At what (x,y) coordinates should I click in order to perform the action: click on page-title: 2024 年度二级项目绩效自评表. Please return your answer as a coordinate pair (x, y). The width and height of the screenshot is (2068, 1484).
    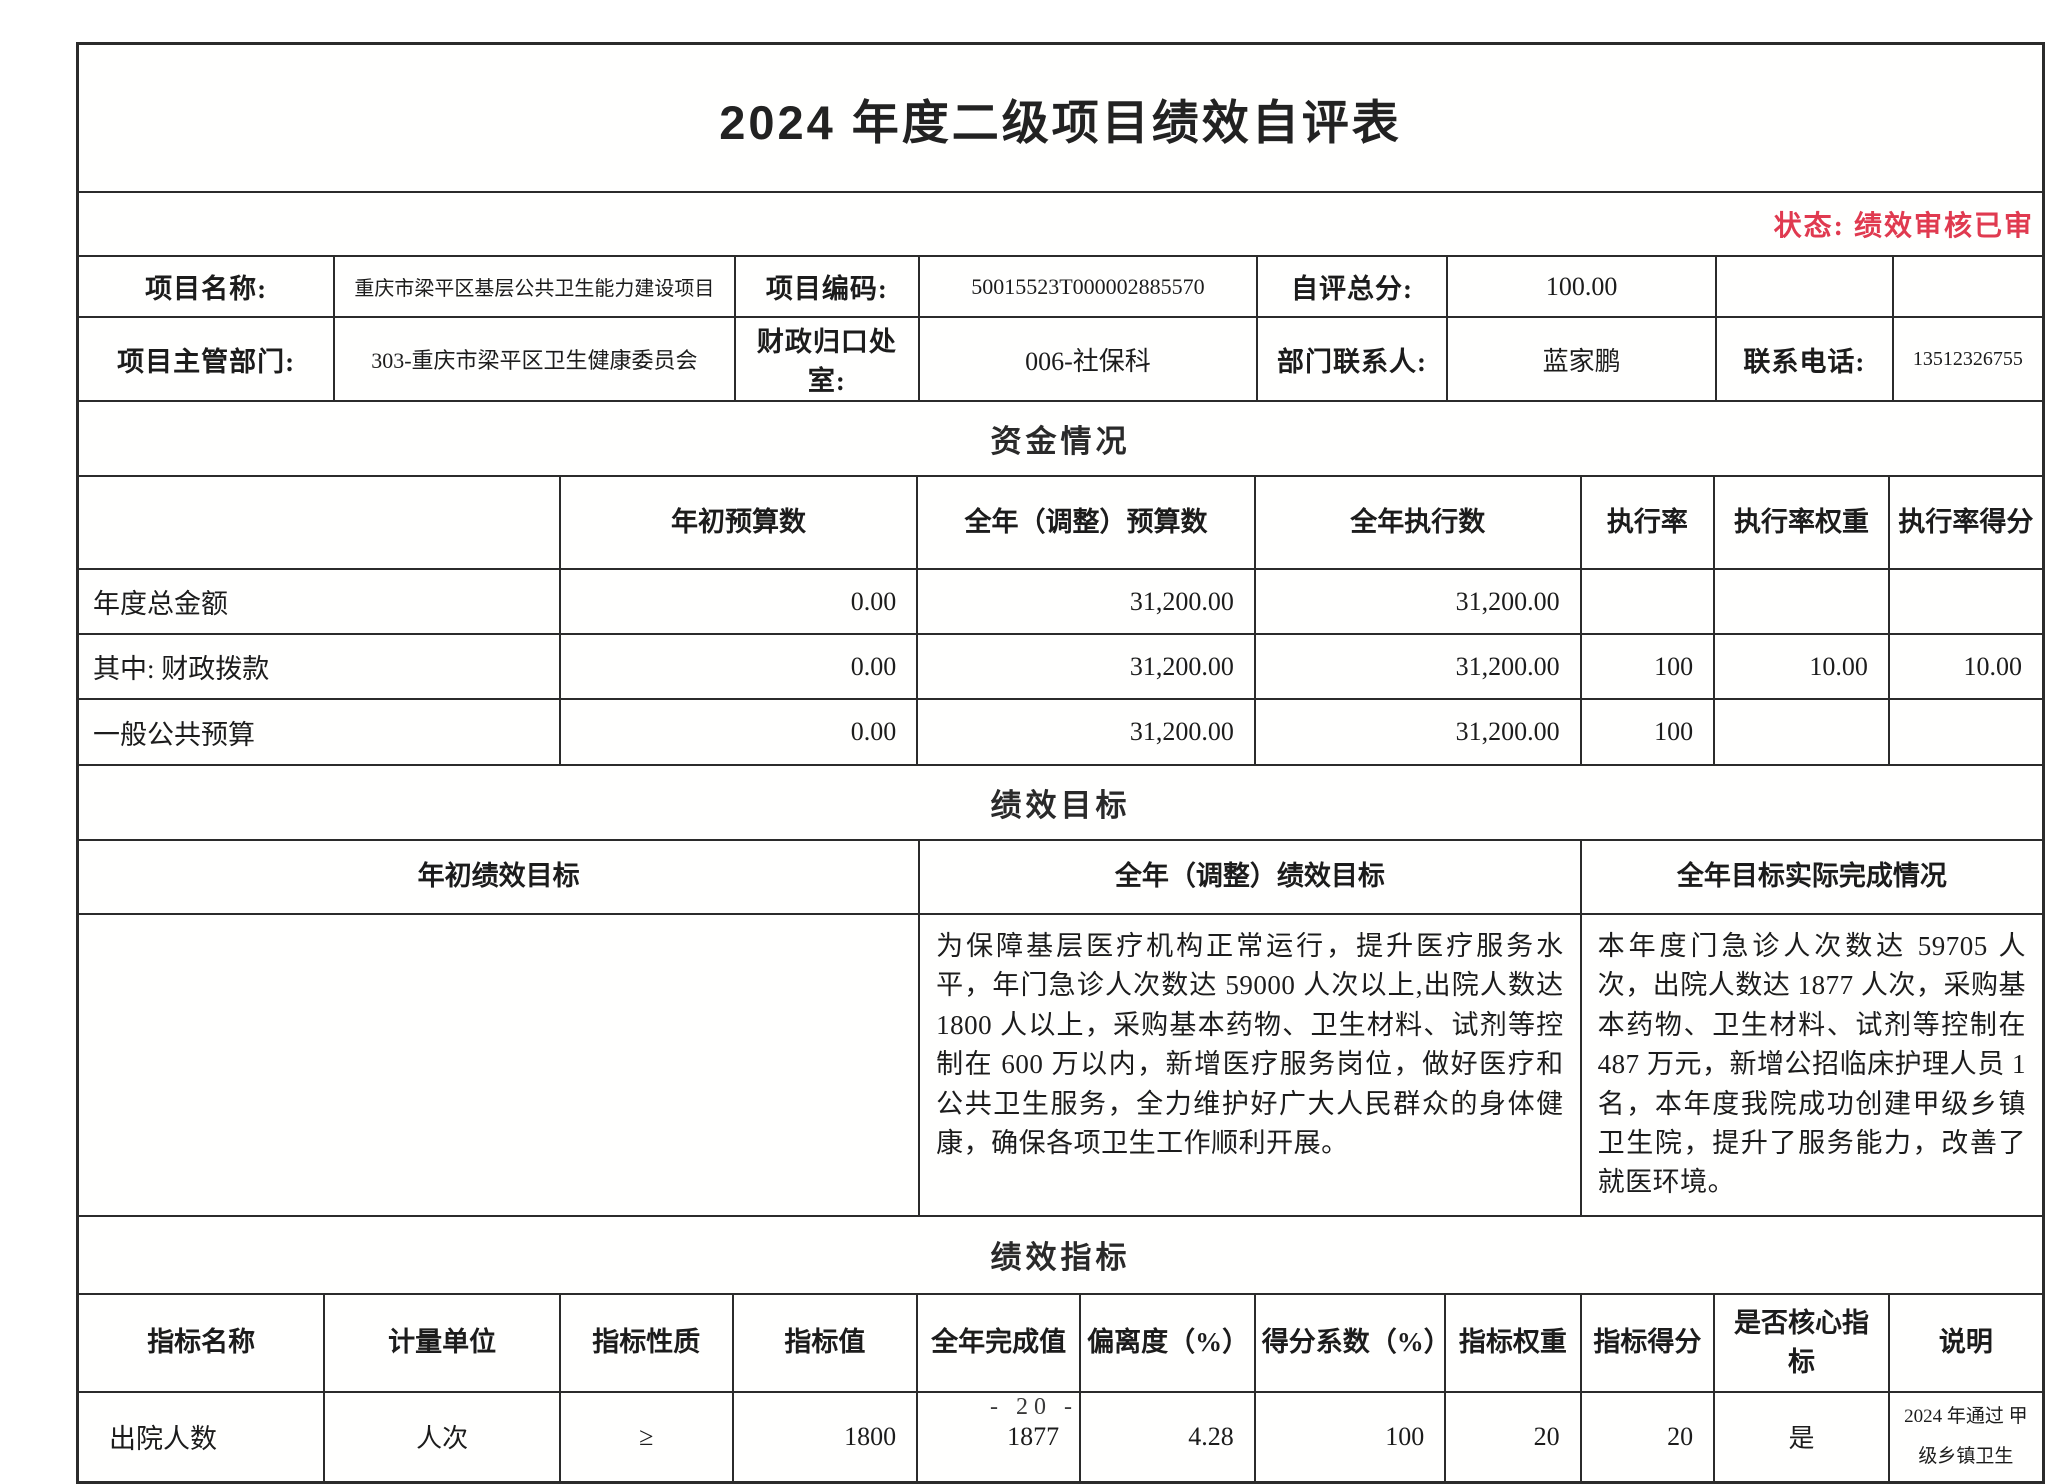
    Looking at the image, I should click on (1060, 122).